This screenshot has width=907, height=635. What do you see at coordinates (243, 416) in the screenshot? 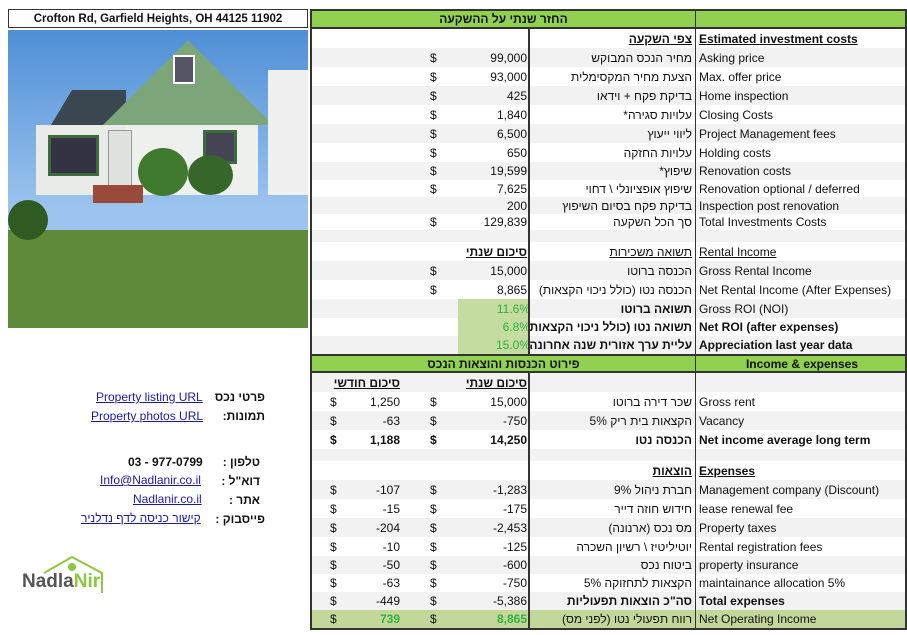
I see `photos-label: תמונות:` at bounding box center [243, 416].